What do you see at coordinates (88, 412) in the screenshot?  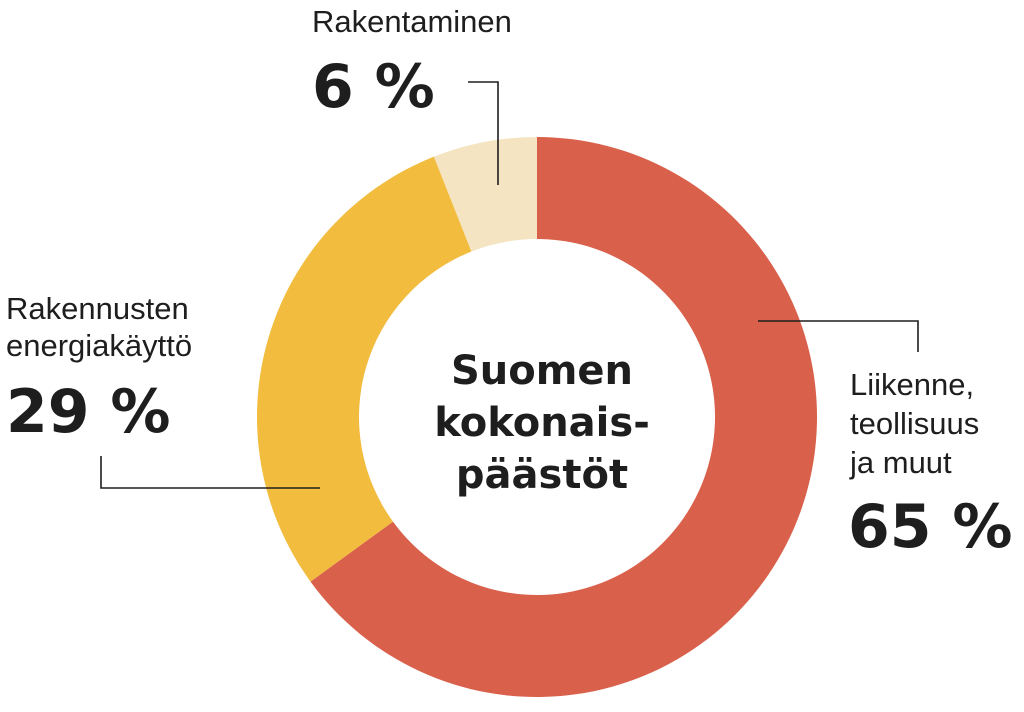 I see `slice-value-rakennusten: 29 %` at bounding box center [88, 412].